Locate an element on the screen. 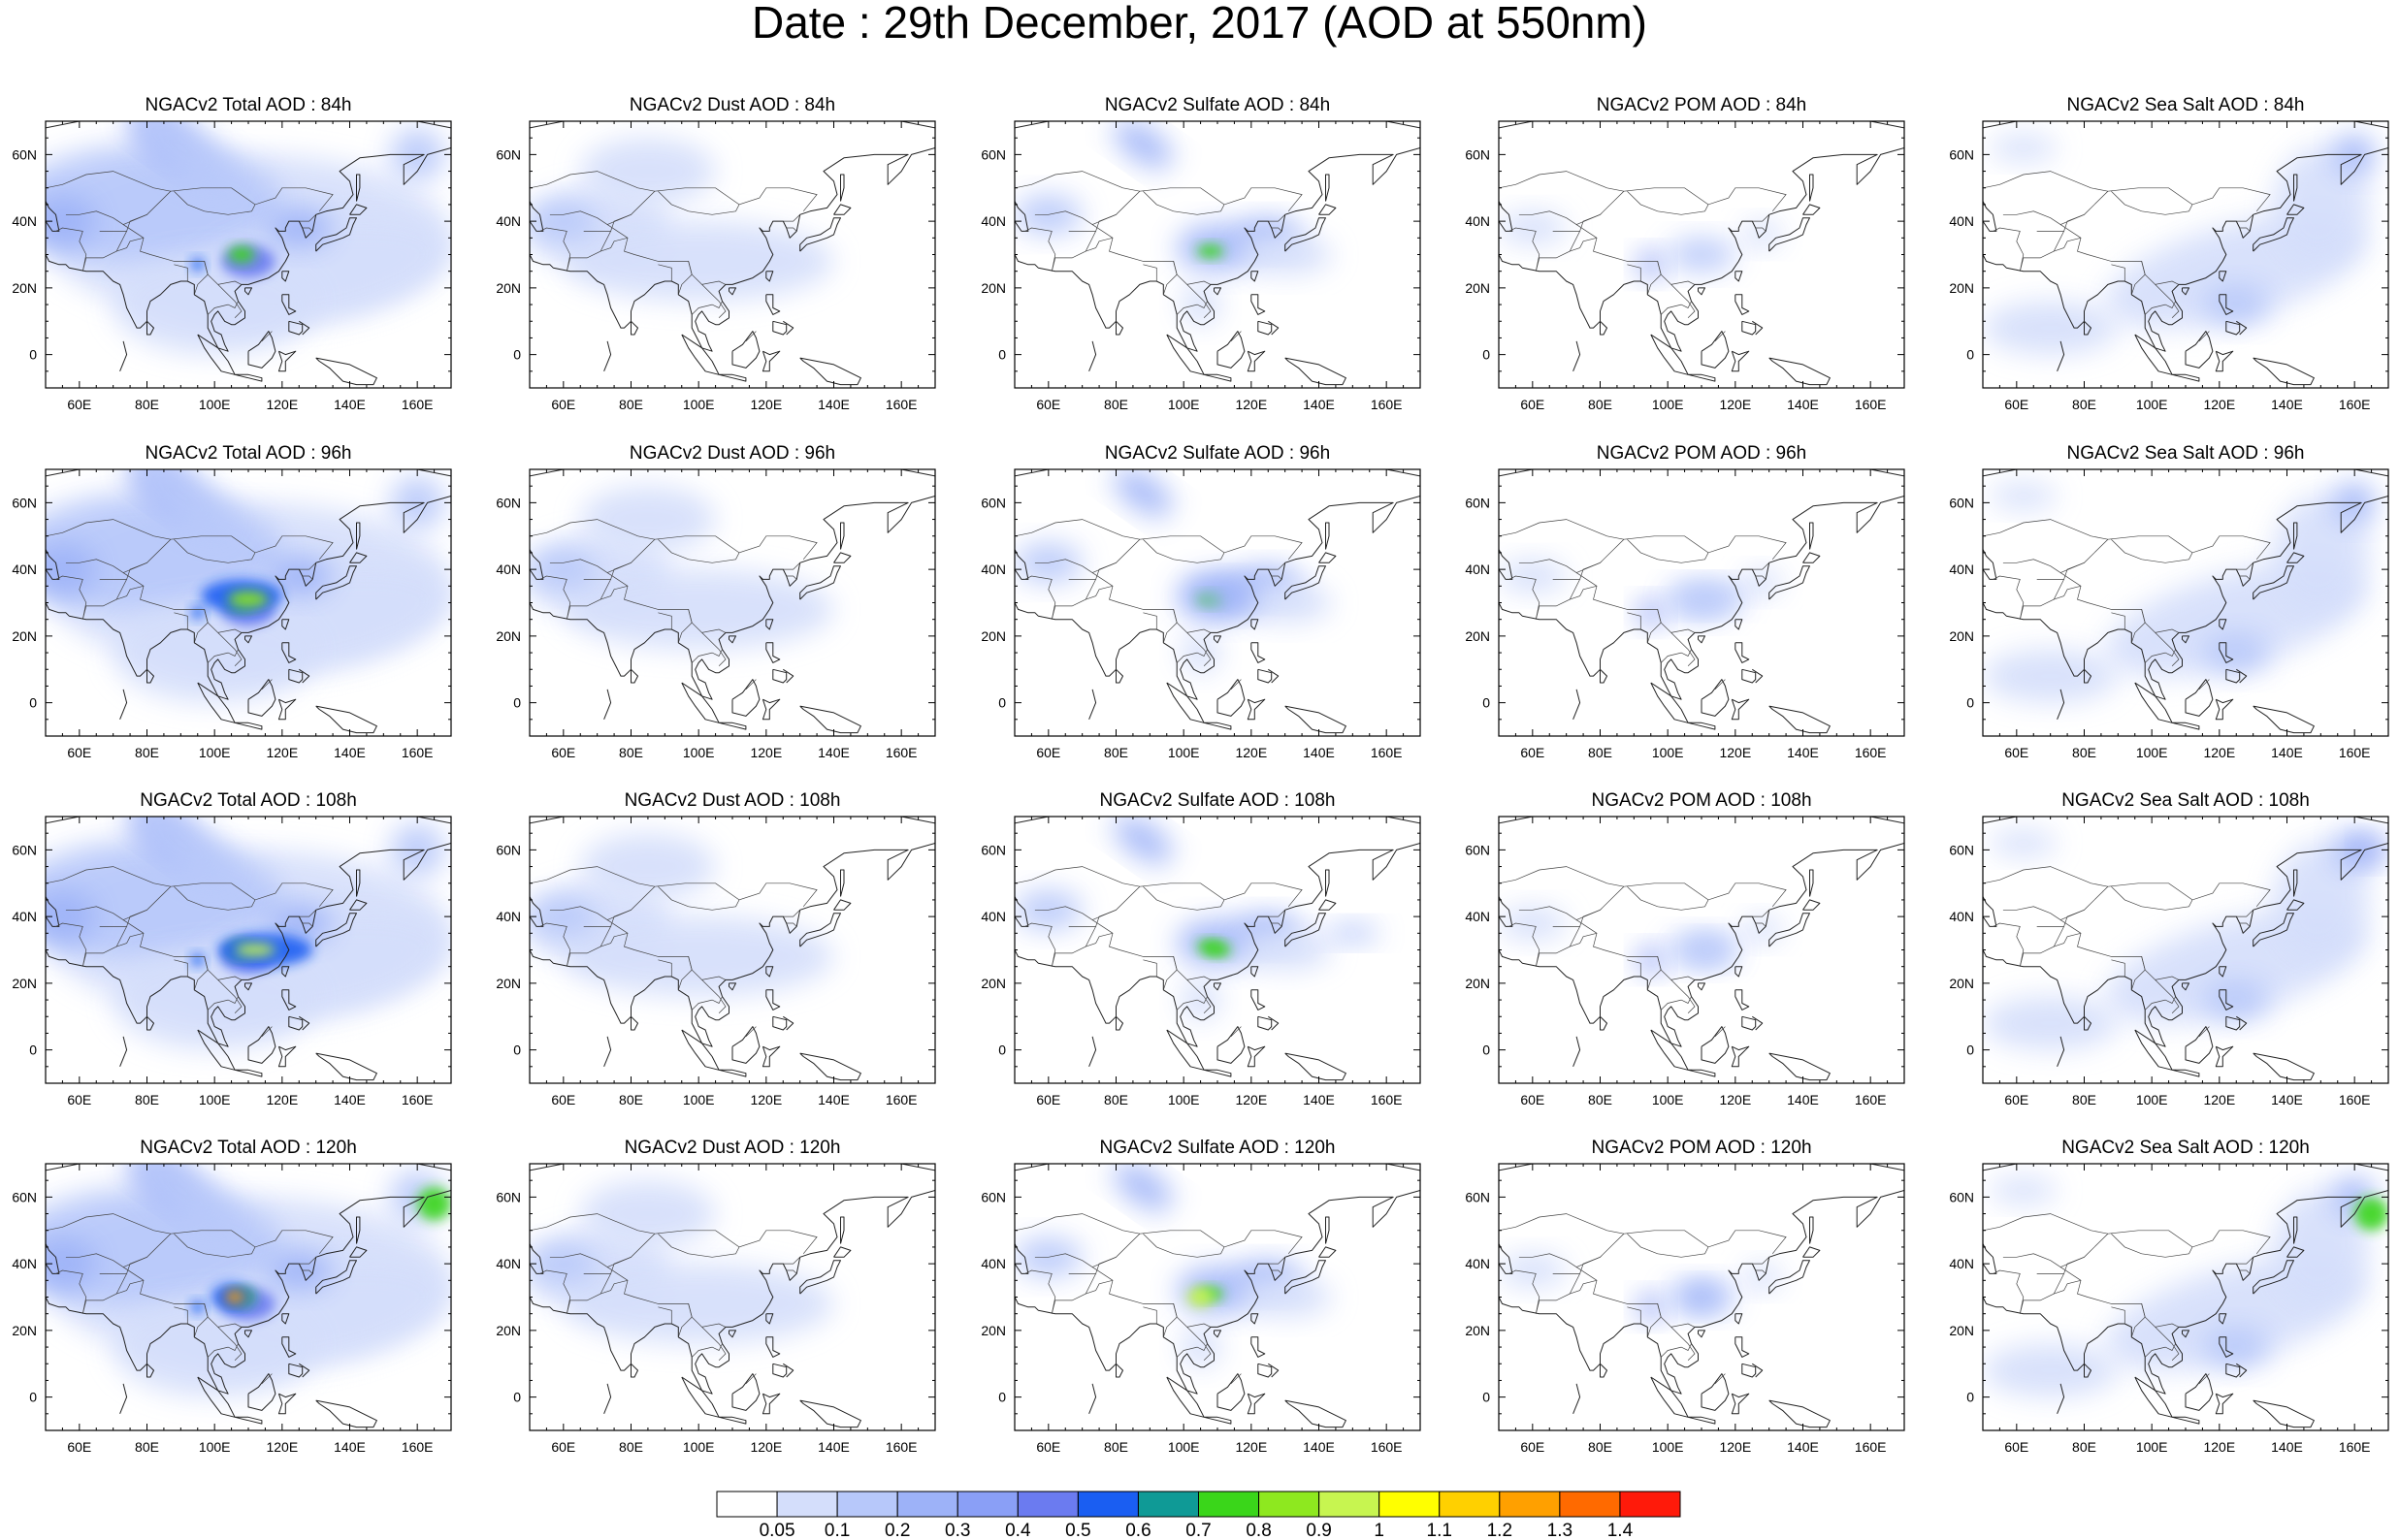 Image resolution: width=2399 pixels, height=1540 pixels. panel-title: NGACv2 Sea Salt AOD : 84h is located at coordinates (2186, 105).